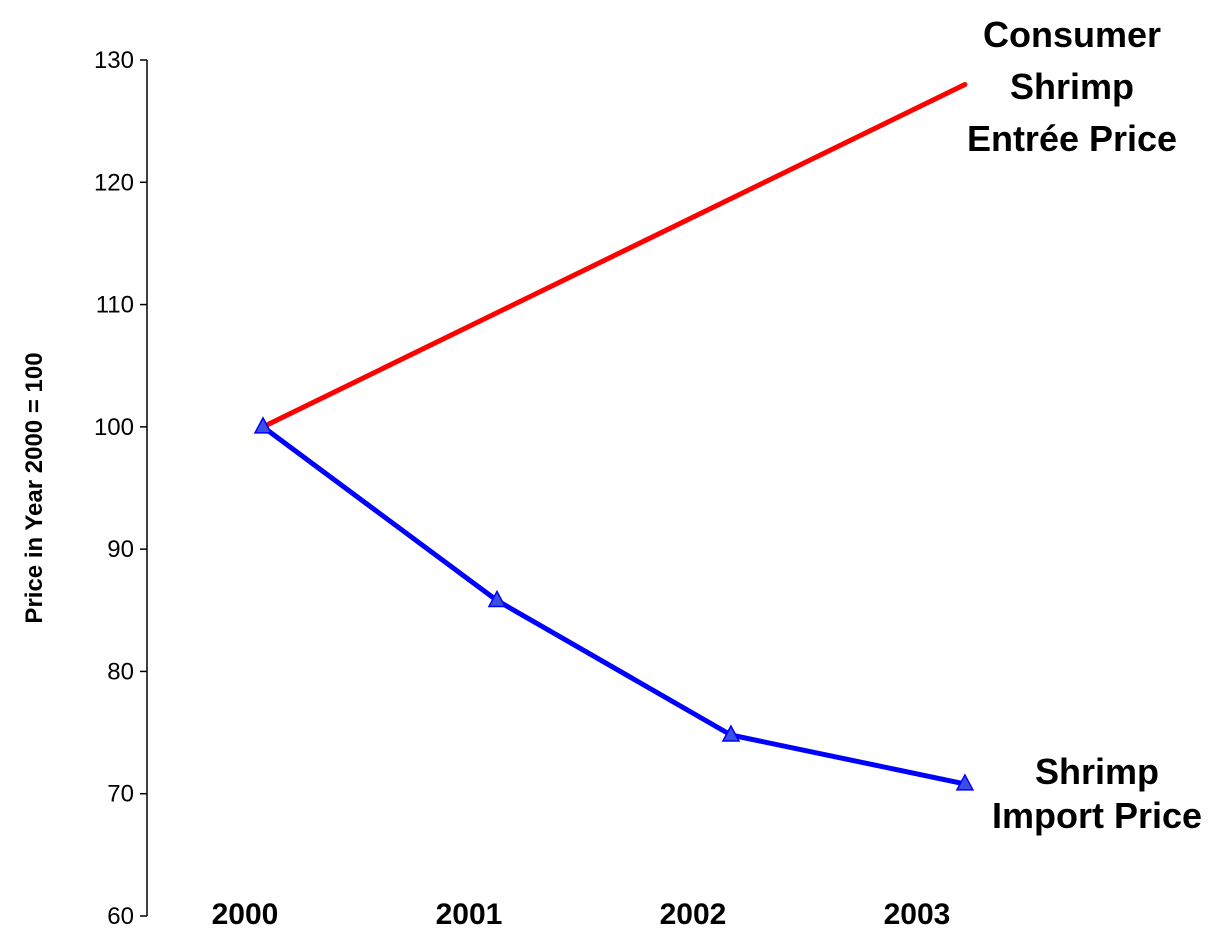  I want to click on y-tick-label: 110, so click(115, 305).